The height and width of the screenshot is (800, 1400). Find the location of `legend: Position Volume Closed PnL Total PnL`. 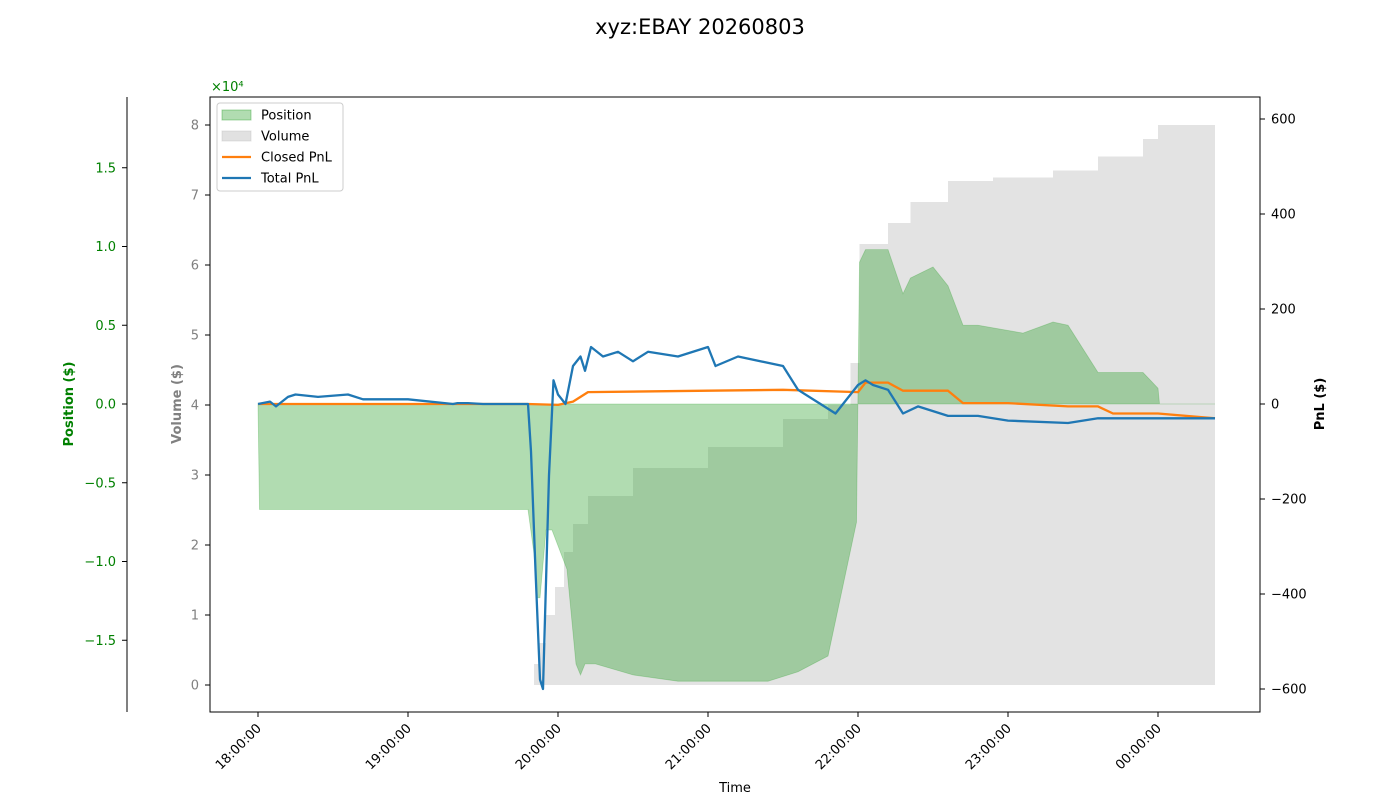

legend: Position Volume Closed PnL Total PnL is located at coordinates (280, 147).